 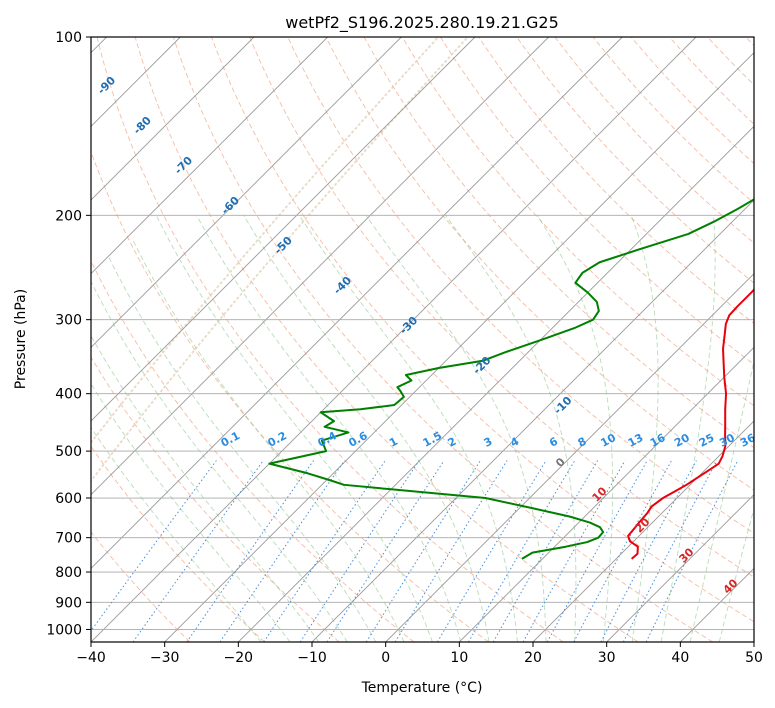 What do you see at coordinates (533, 658) in the screenshot?
I see `x-tick-label: 20` at bounding box center [533, 658].